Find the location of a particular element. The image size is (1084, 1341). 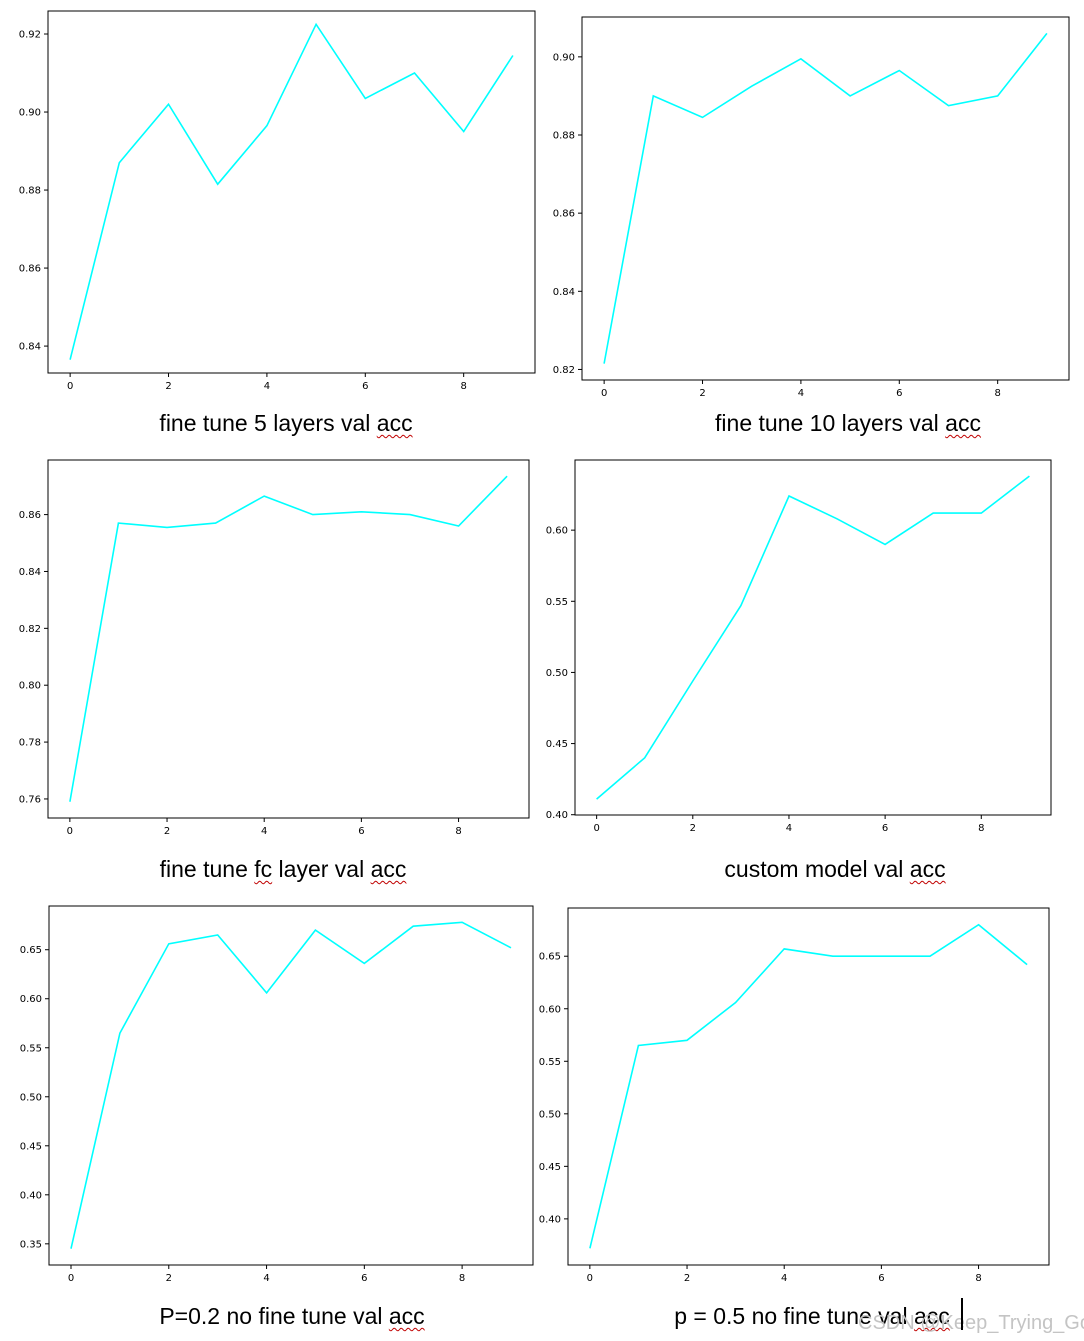

chart-4-x-tick-label: 6 is located at coordinates (885, 828).